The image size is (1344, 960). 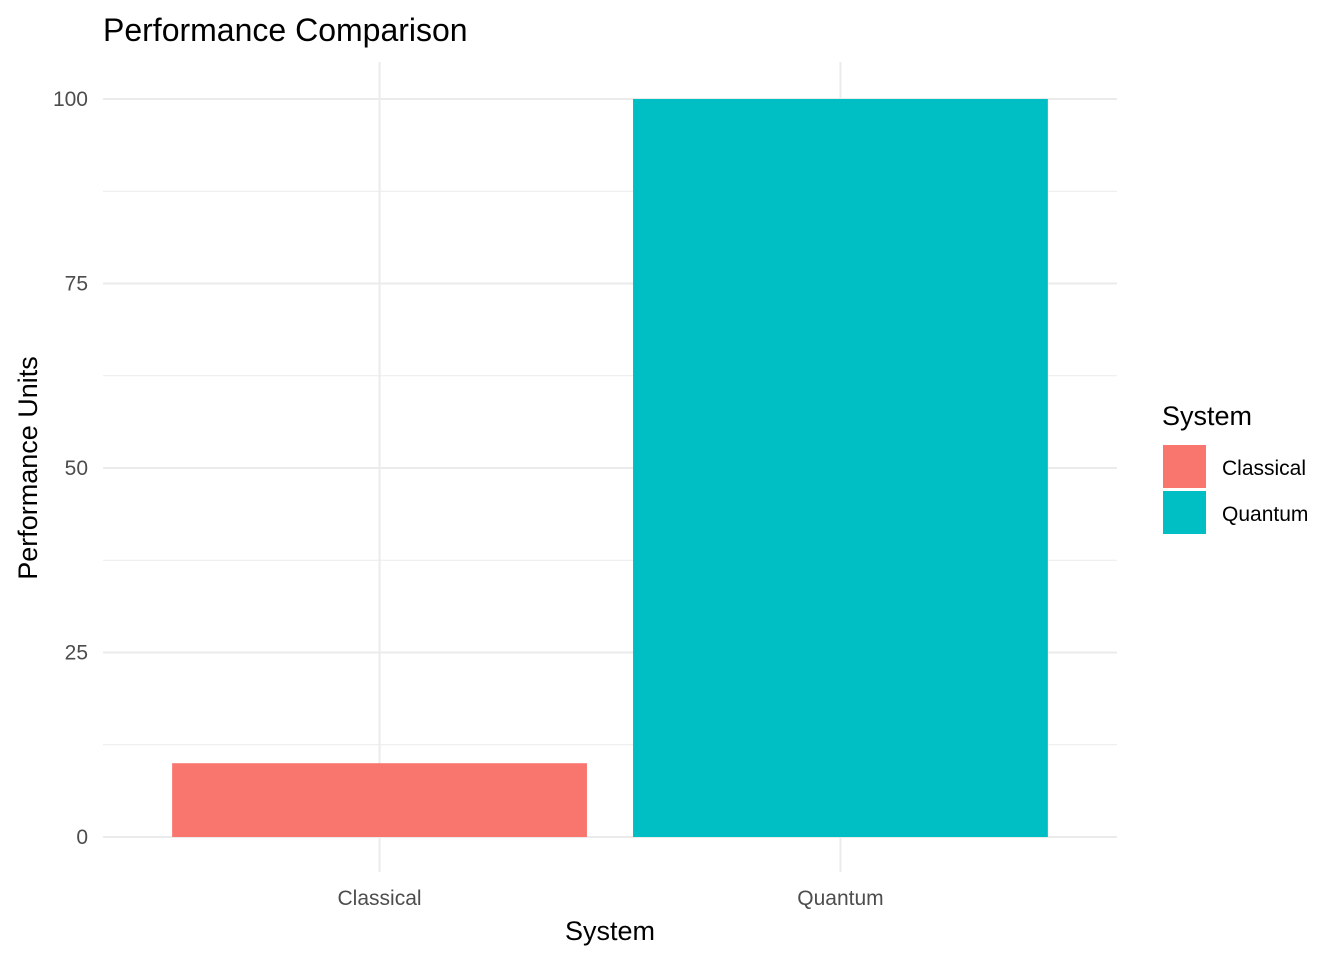 I want to click on y-tick-labels: 0 25 50 75 100, so click(x=70, y=468).